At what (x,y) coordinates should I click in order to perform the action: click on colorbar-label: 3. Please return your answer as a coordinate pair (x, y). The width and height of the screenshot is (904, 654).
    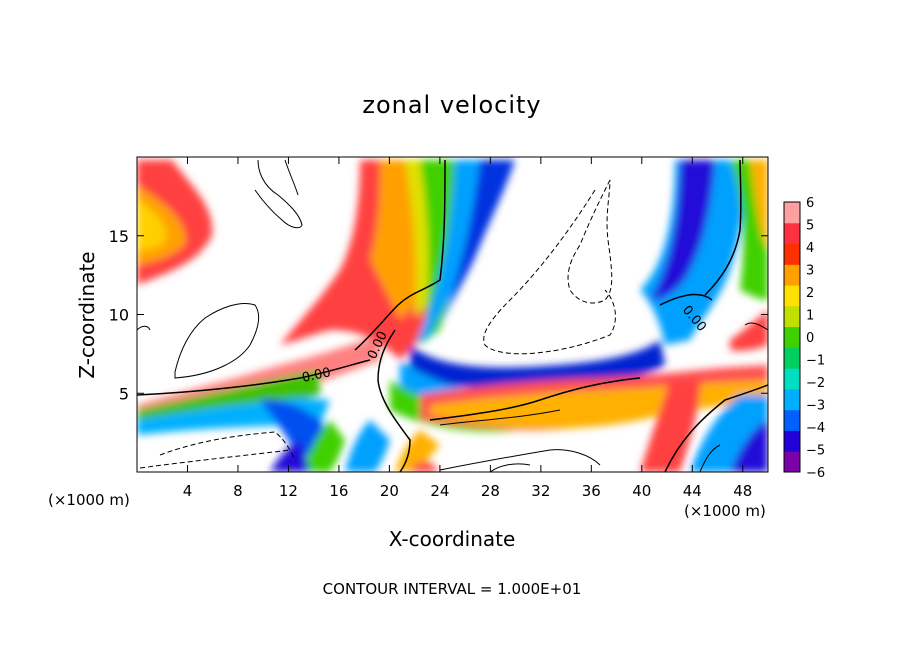
    Looking at the image, I should click on (810, 271).